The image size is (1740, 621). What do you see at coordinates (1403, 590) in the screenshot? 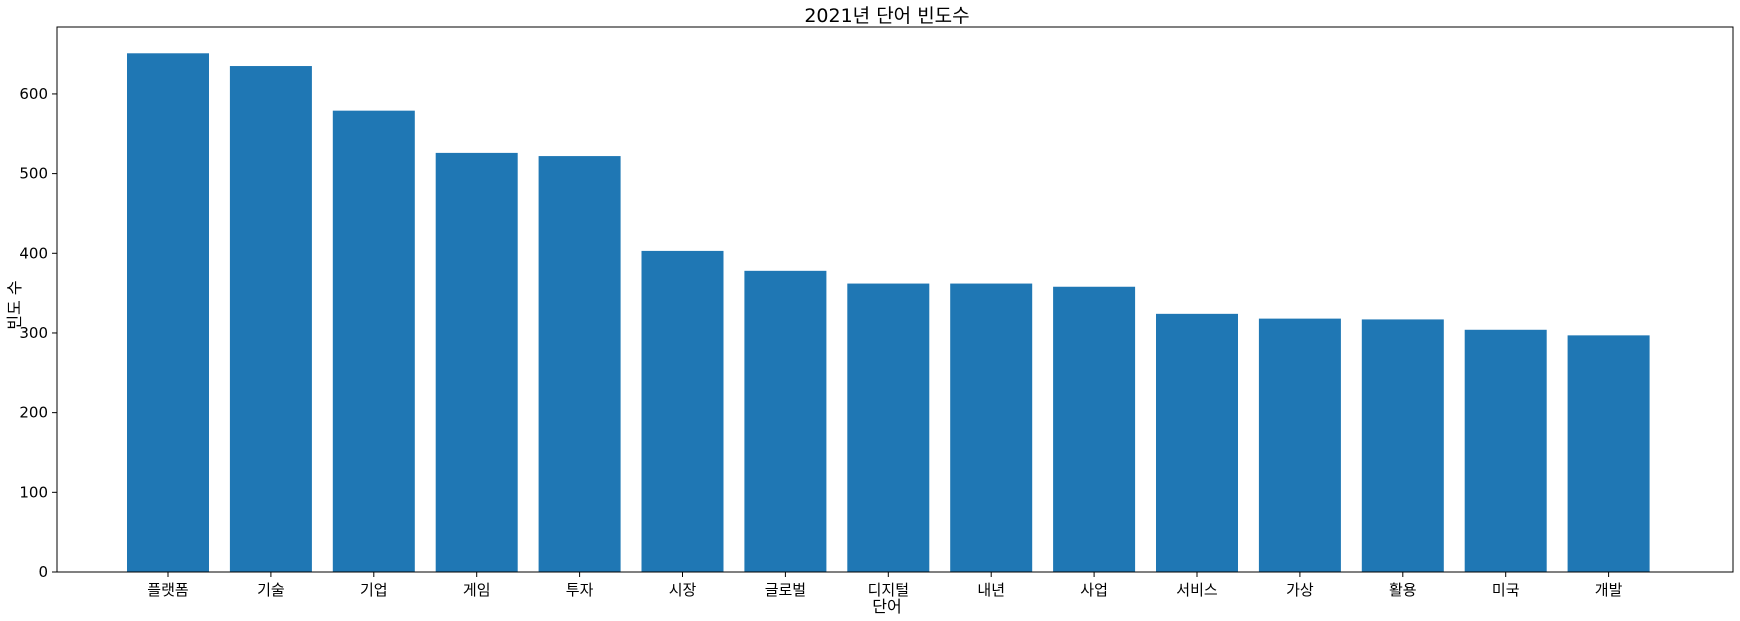
I see `x-tick-label-13: 활용` at bounding box center [1403, 590].